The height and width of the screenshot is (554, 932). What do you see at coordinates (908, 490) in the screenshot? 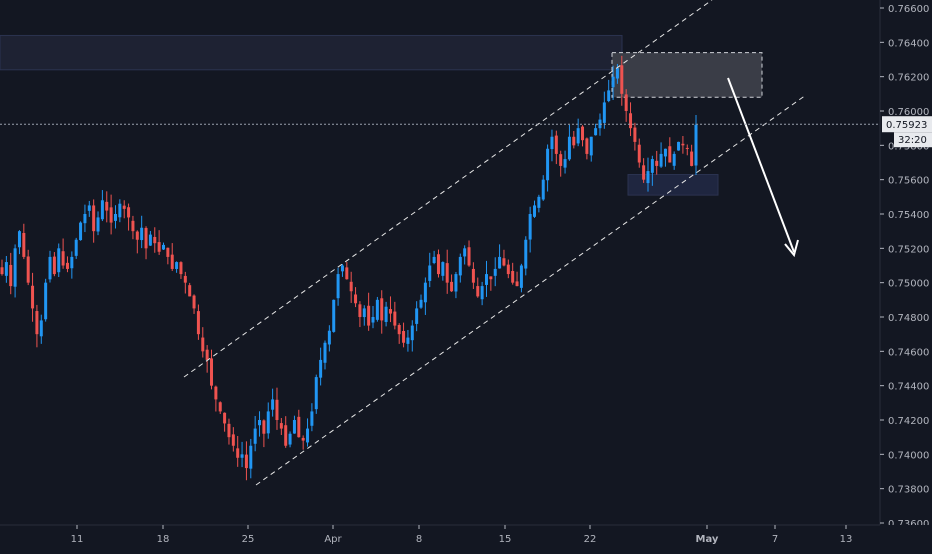
I see `price-tick-label: 0.73800` at bounding box center [908, 490].